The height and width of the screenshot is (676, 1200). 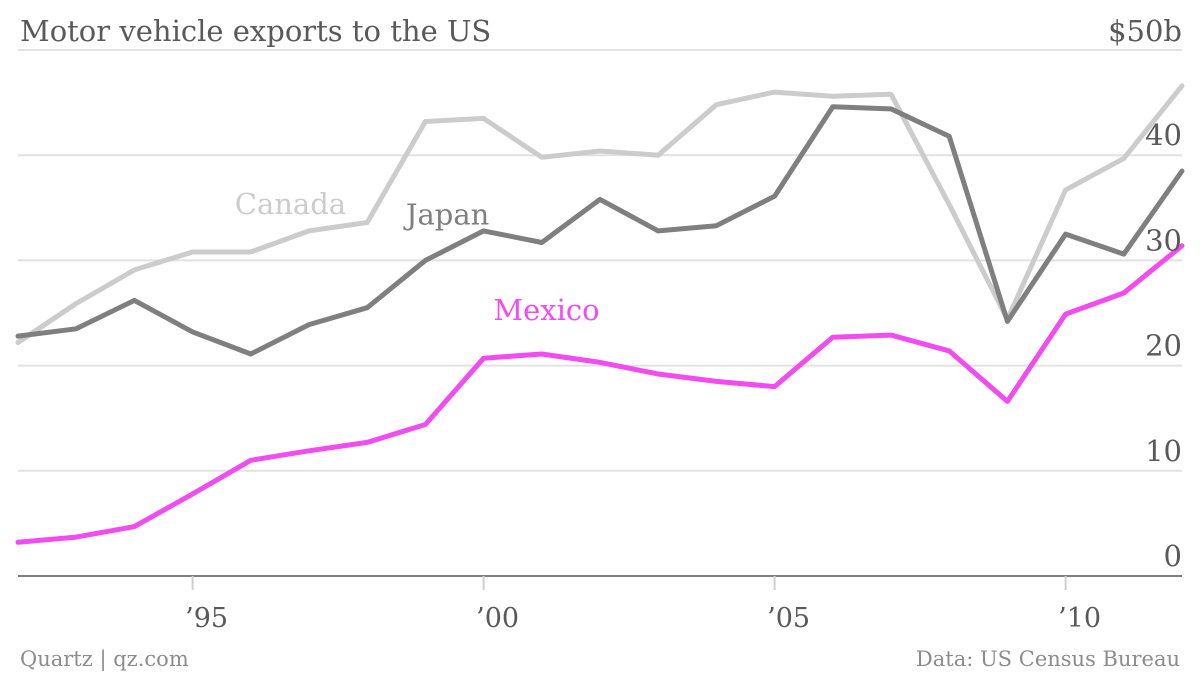 I want to click on y-tick-label: 40, so click(x=1163, y=135).